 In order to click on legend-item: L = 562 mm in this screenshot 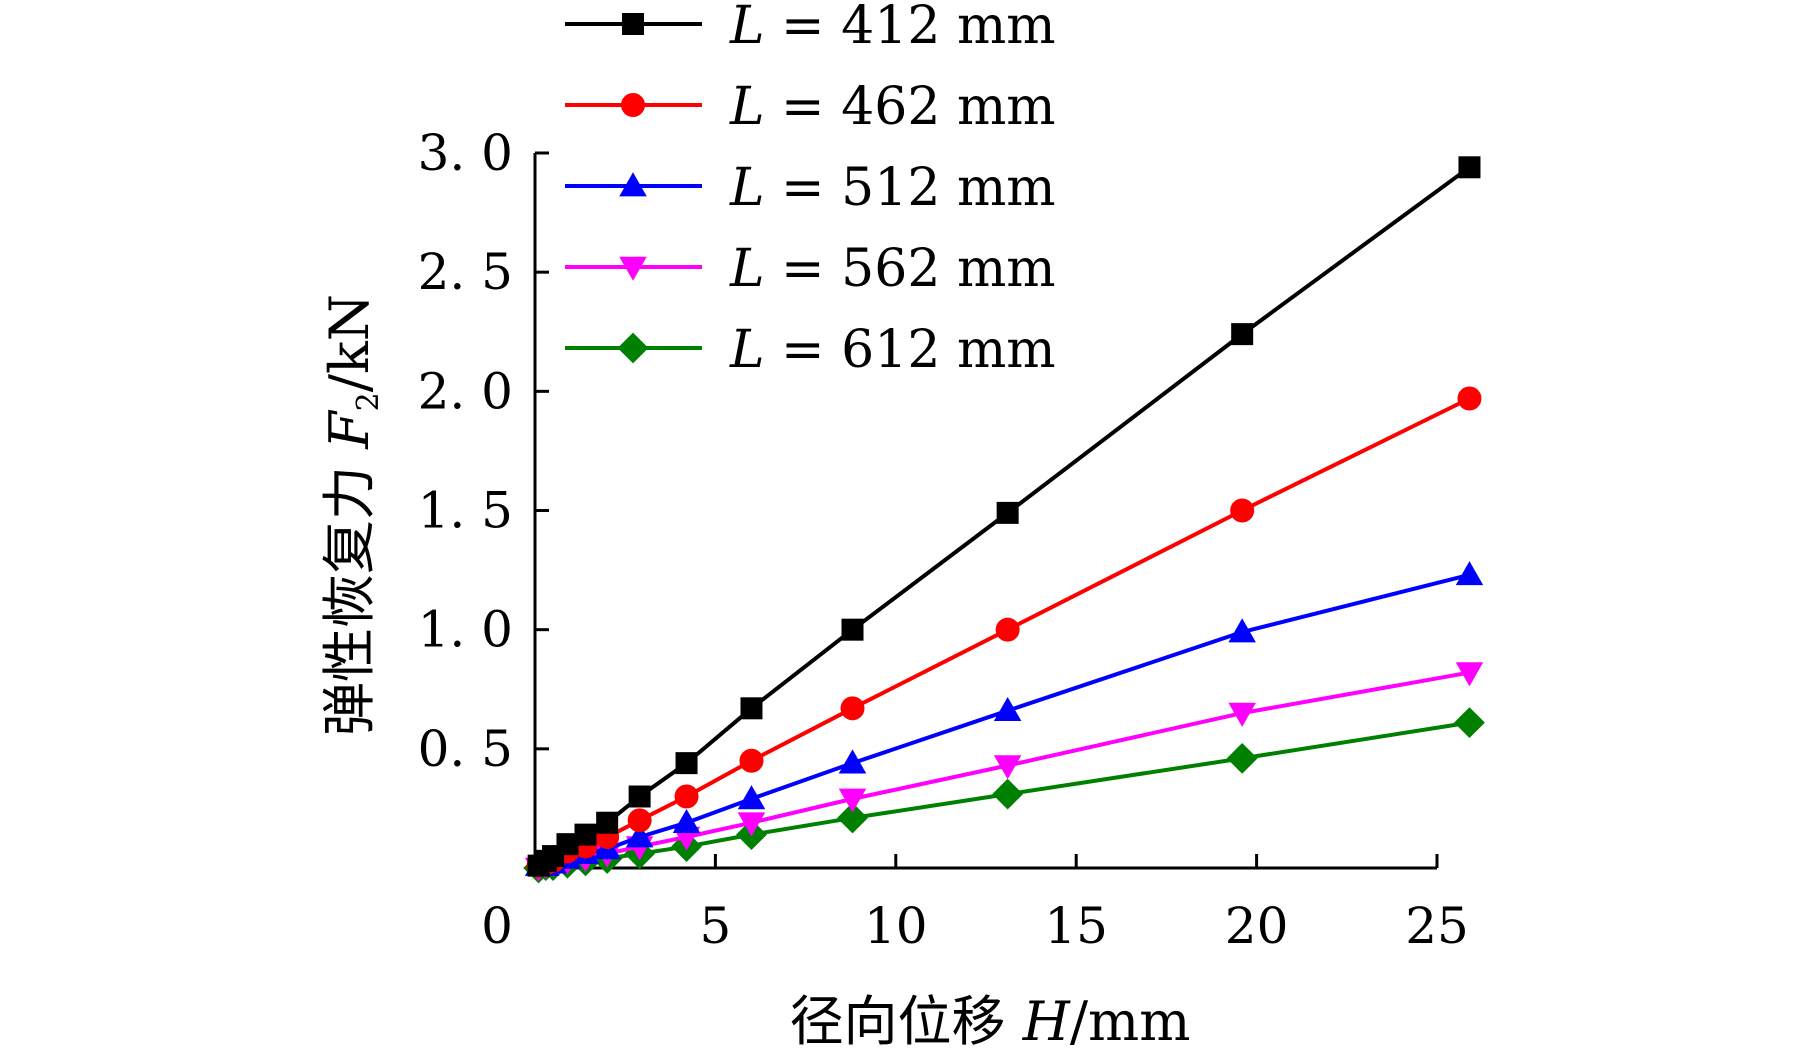, I will do `click(810, 269)`.